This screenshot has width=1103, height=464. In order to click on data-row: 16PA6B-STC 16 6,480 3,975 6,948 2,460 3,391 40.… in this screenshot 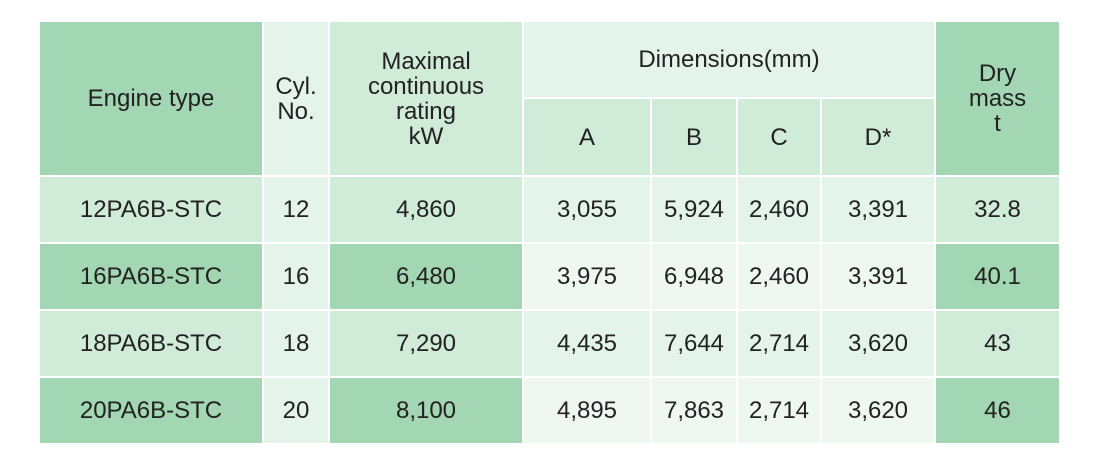, I will do `click(549, 276)`.